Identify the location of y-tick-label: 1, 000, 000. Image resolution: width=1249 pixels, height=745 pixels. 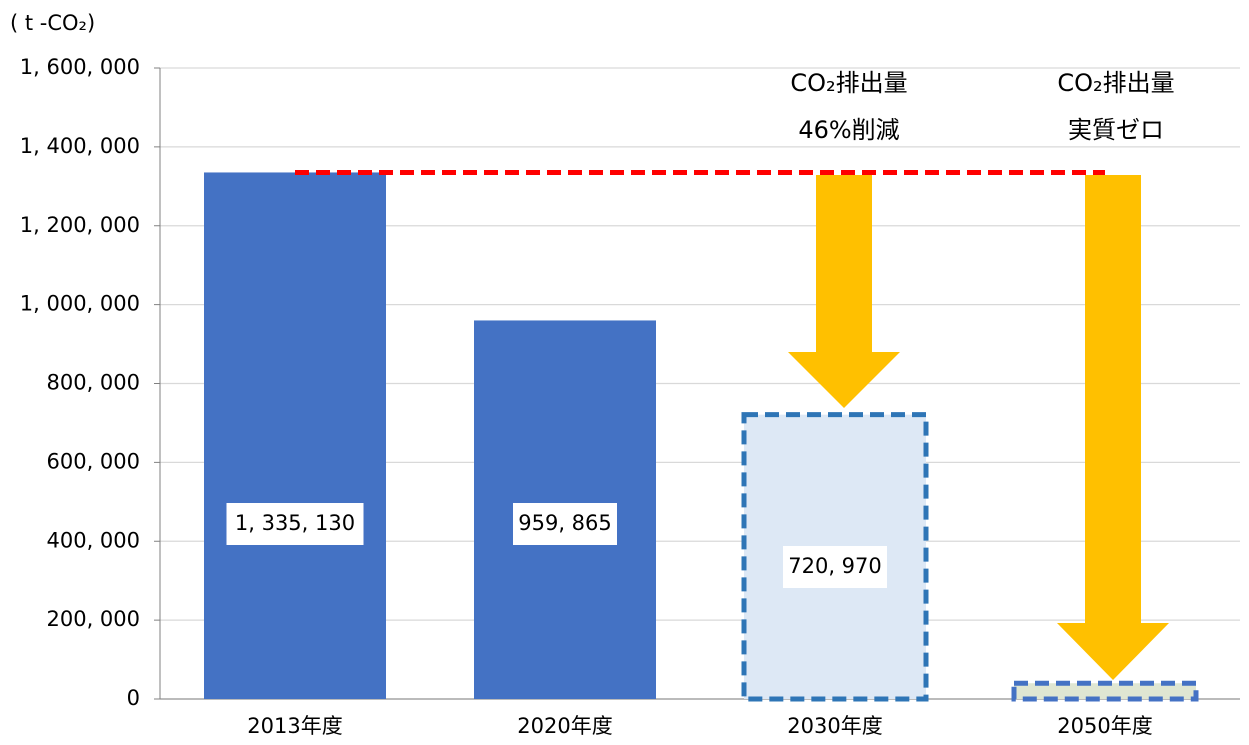
(80, 304).